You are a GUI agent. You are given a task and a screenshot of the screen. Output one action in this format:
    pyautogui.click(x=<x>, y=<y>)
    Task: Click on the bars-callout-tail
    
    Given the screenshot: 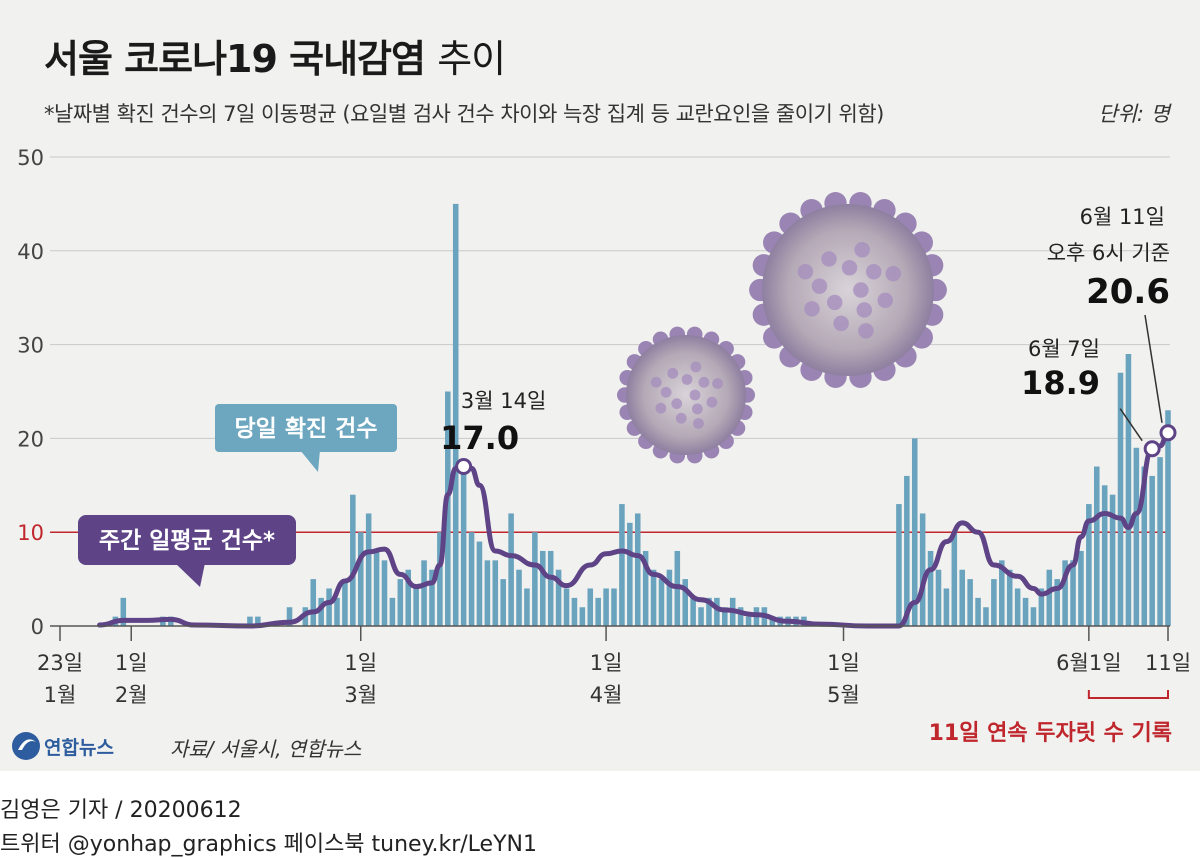 What is the action you would take?
    pyautogui.click(x=310, y=461)
    